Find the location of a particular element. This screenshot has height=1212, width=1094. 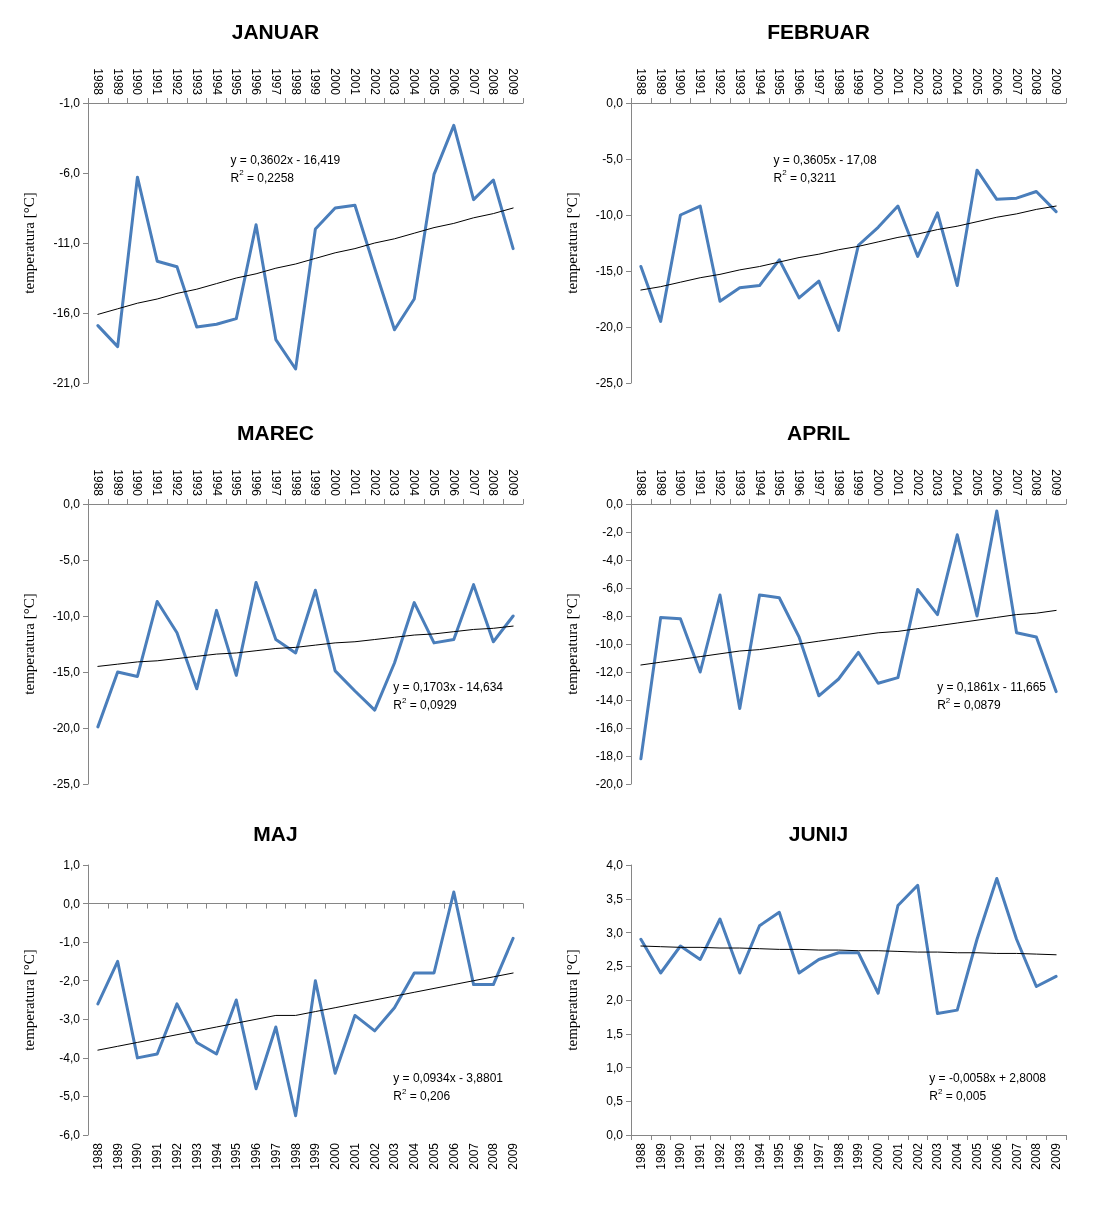

y-tick-label: -11,0 is located at coordinates (67, 243).